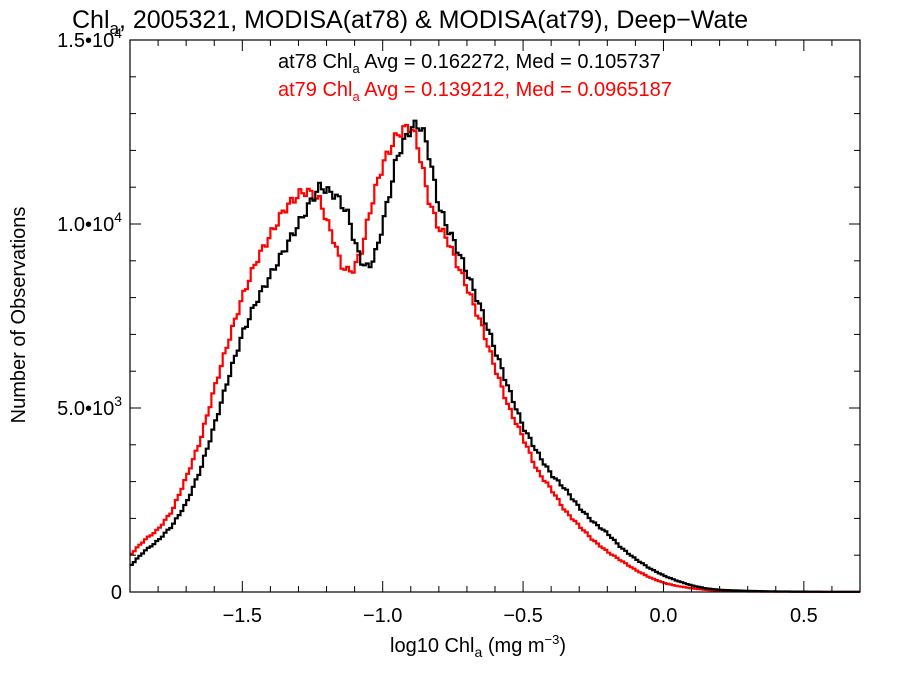 The width and height of the screenshot is (900, 675). I want to click on stat-line-at78: at78 Chla Avg = 0.162272, Med = 0.105737, so click(469, 63).